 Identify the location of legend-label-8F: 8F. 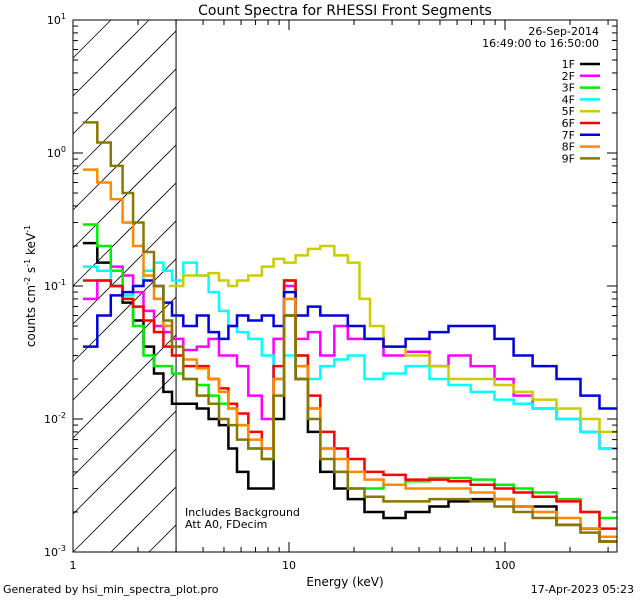
(568, 147).